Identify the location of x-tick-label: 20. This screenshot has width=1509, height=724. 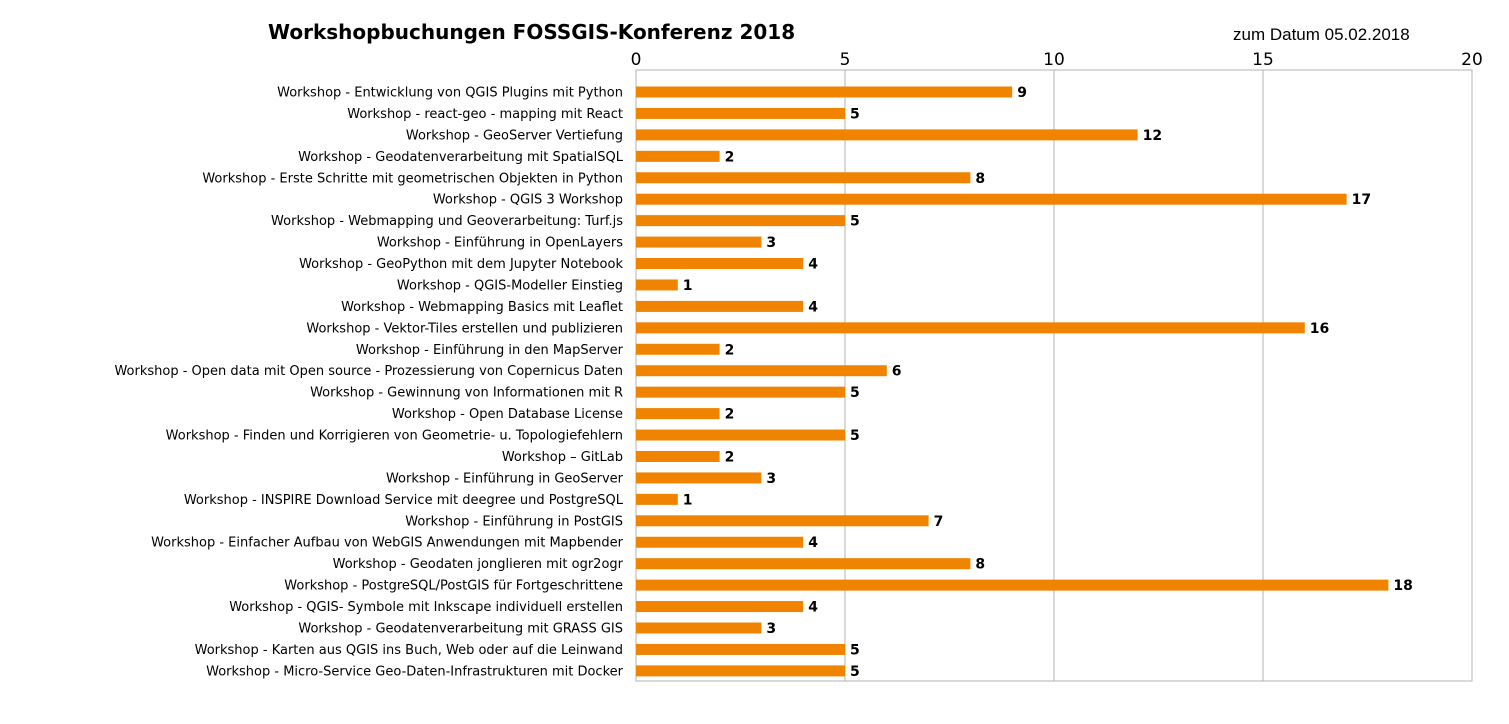
(1472, 60).